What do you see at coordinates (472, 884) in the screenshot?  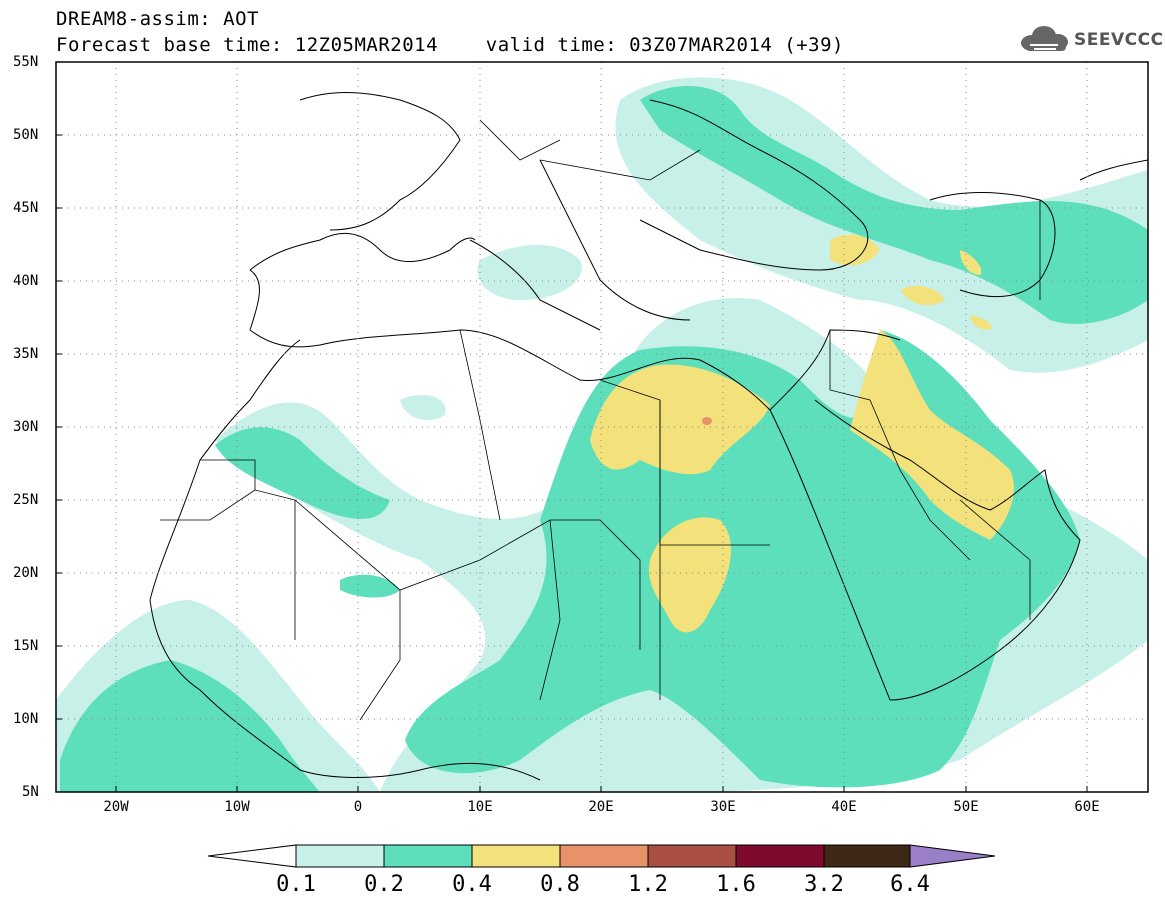 I see `colorbar-label: 0.4` at bounding box center [472, 884].